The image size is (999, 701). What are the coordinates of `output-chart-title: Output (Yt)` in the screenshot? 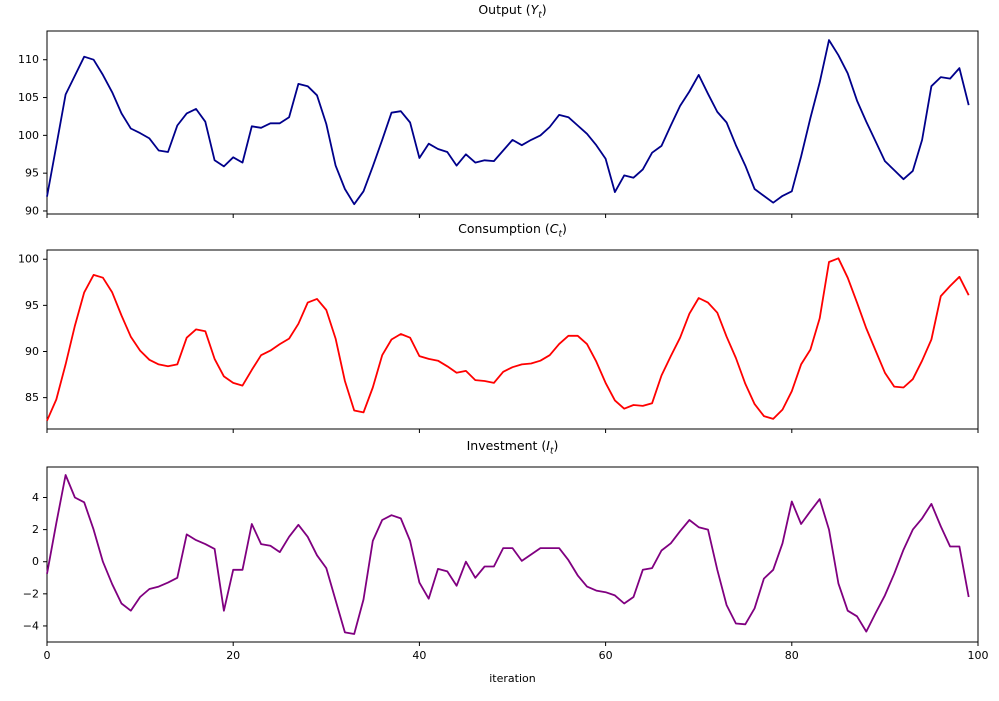 It's located at (512, 12).